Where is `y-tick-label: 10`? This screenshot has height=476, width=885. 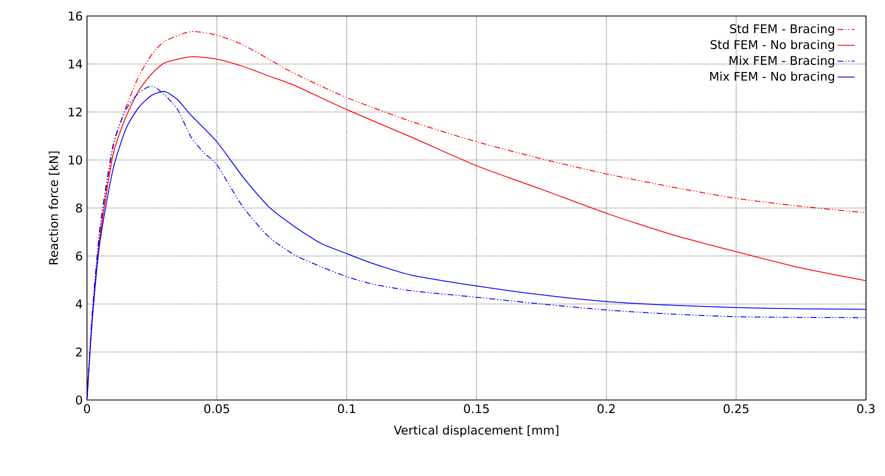
y-tick-label: 10 is located at coordinates (75, 160).